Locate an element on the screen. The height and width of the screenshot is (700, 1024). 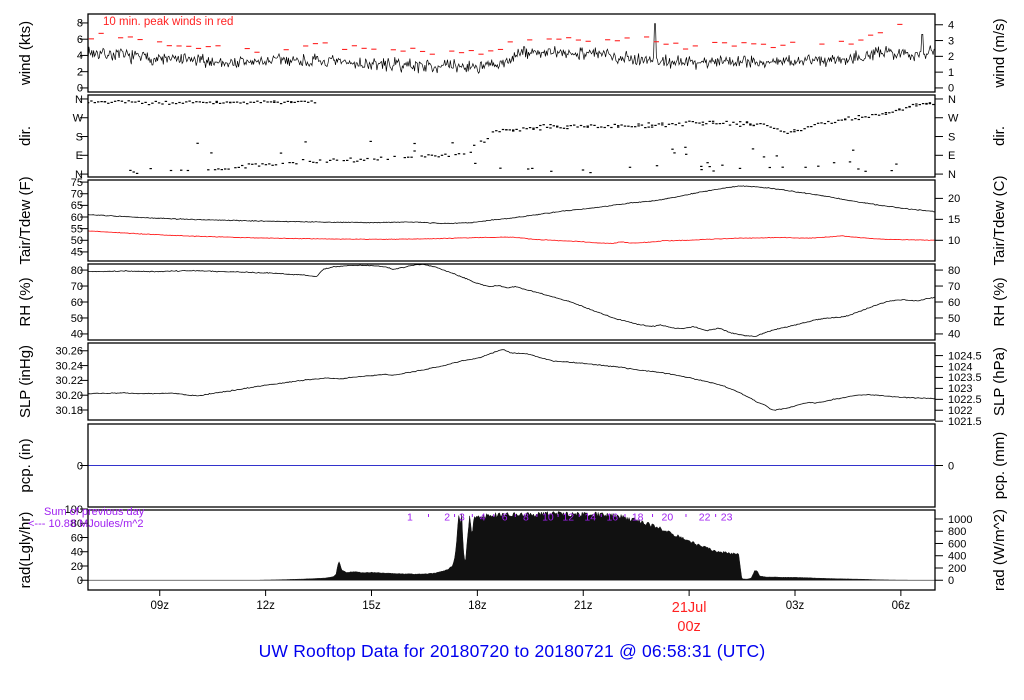
ytick-label-right: 4 is located at coordinates (951, 26).